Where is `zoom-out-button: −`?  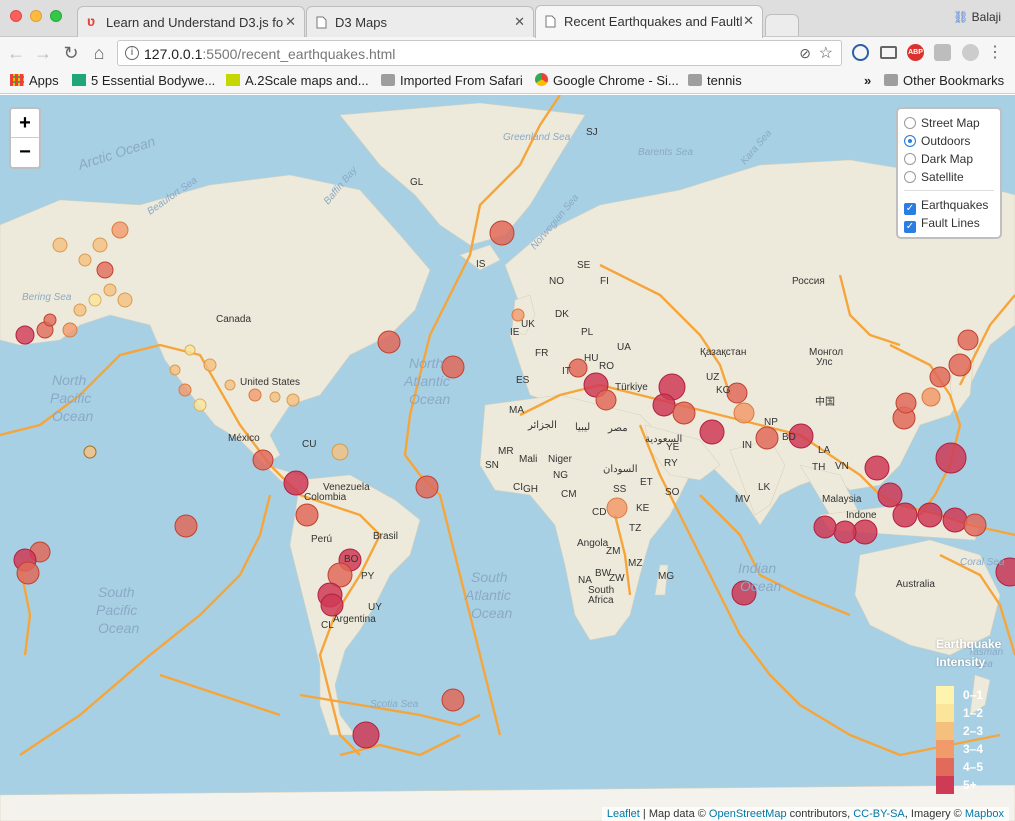 zoom-out-button: − is located at coordinates (25, 152).